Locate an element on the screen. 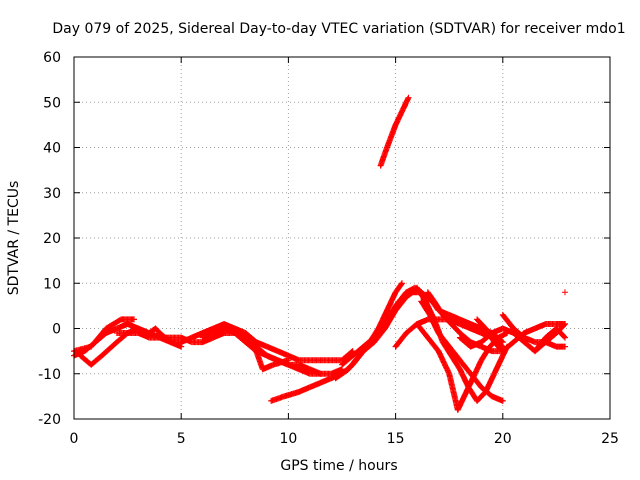 The image size is (640, 480). y-tick-label: 0 is located at coordinates (56, 330).